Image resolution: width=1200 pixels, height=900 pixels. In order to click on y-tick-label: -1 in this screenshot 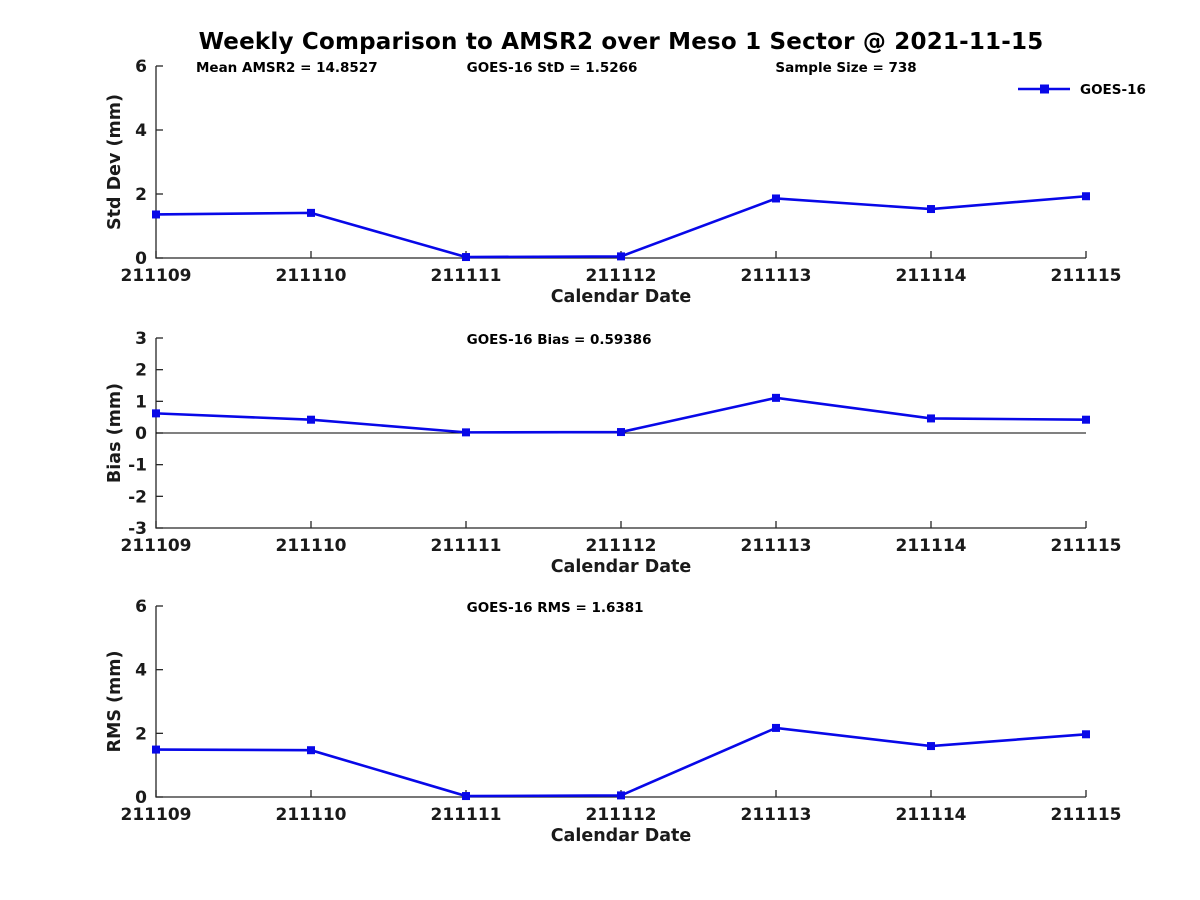, I will do `click(137, 466)`.